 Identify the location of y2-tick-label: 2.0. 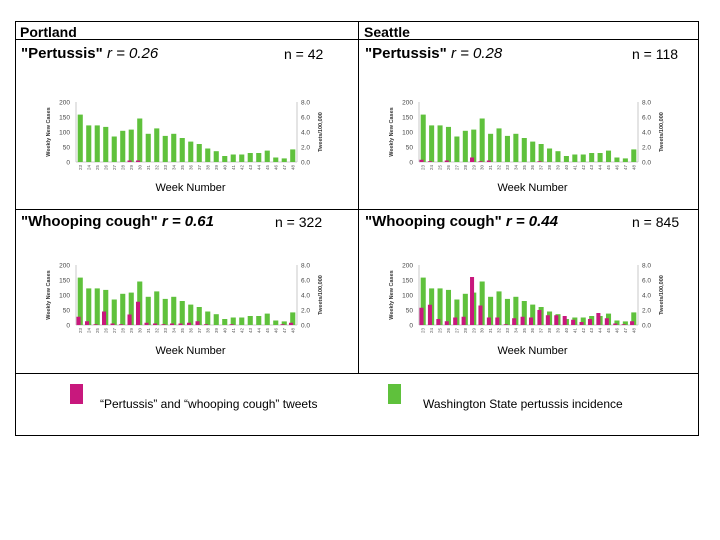
(646, 311).